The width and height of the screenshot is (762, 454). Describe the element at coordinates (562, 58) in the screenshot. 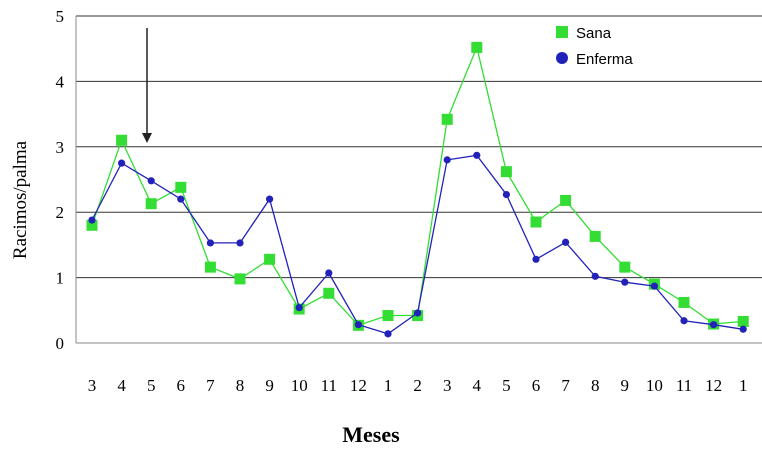

I see `legend-swatch-enferma` at that location.